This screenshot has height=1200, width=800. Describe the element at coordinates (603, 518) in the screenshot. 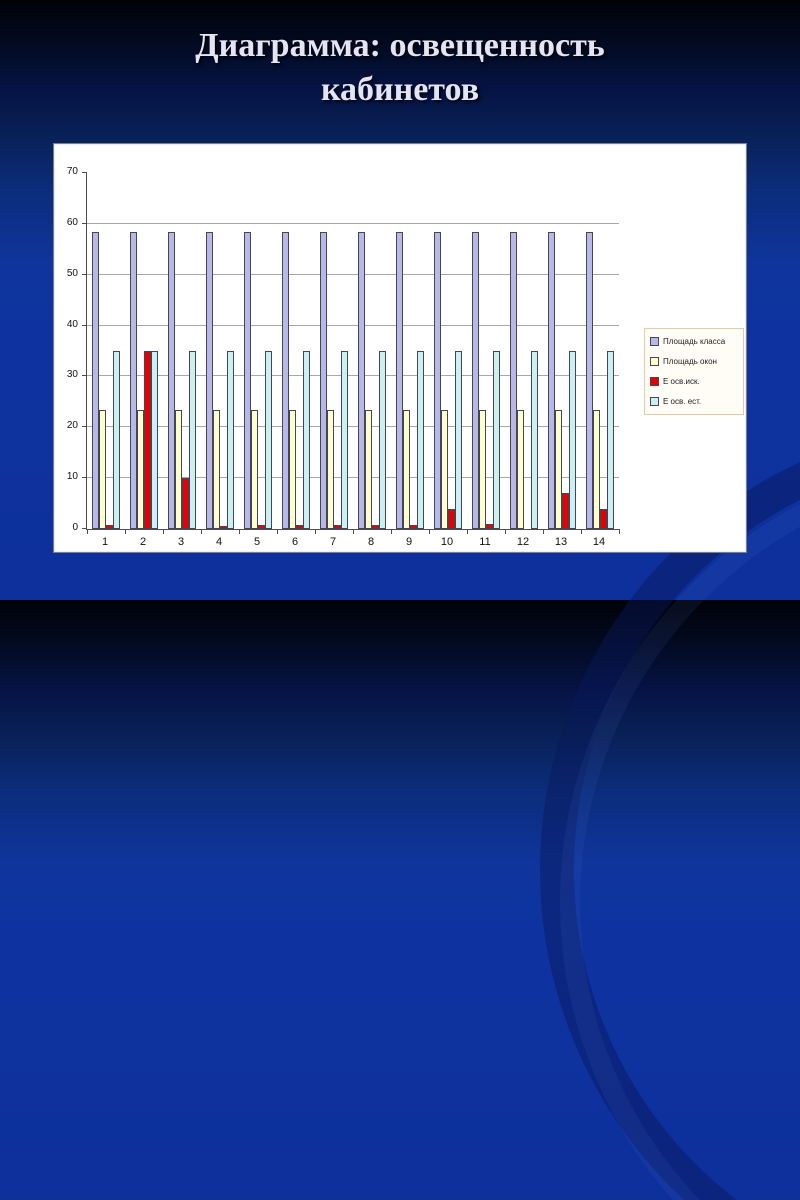

I see `bar-Е осв.иск.-14` at that location.